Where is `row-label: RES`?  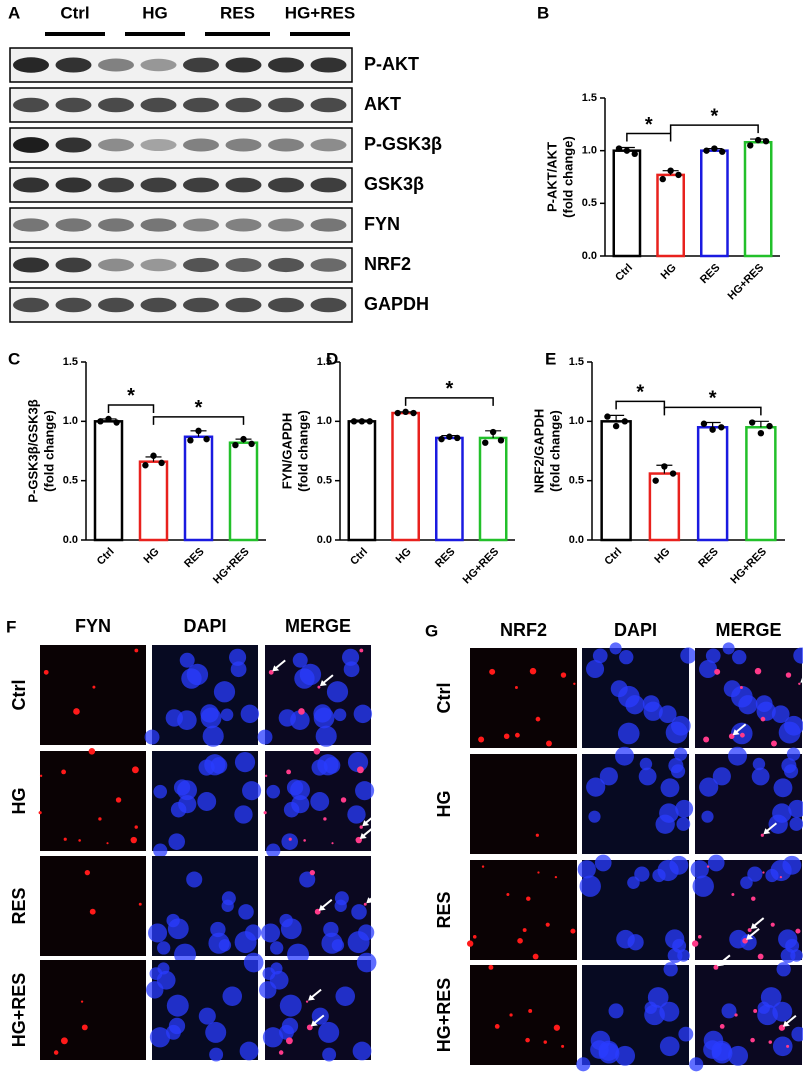 row-label: RES is located at coordinates (444, 909).